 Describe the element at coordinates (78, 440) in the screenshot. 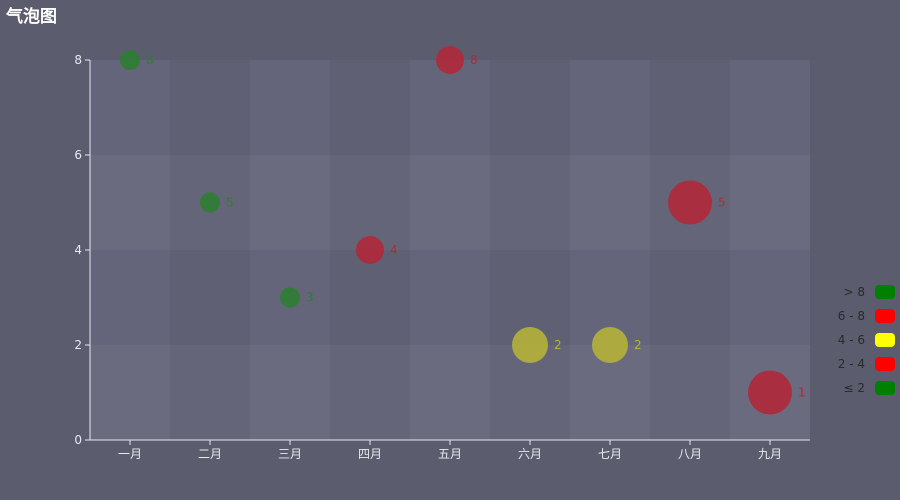

I see `y-tick-label: 0` at that location.